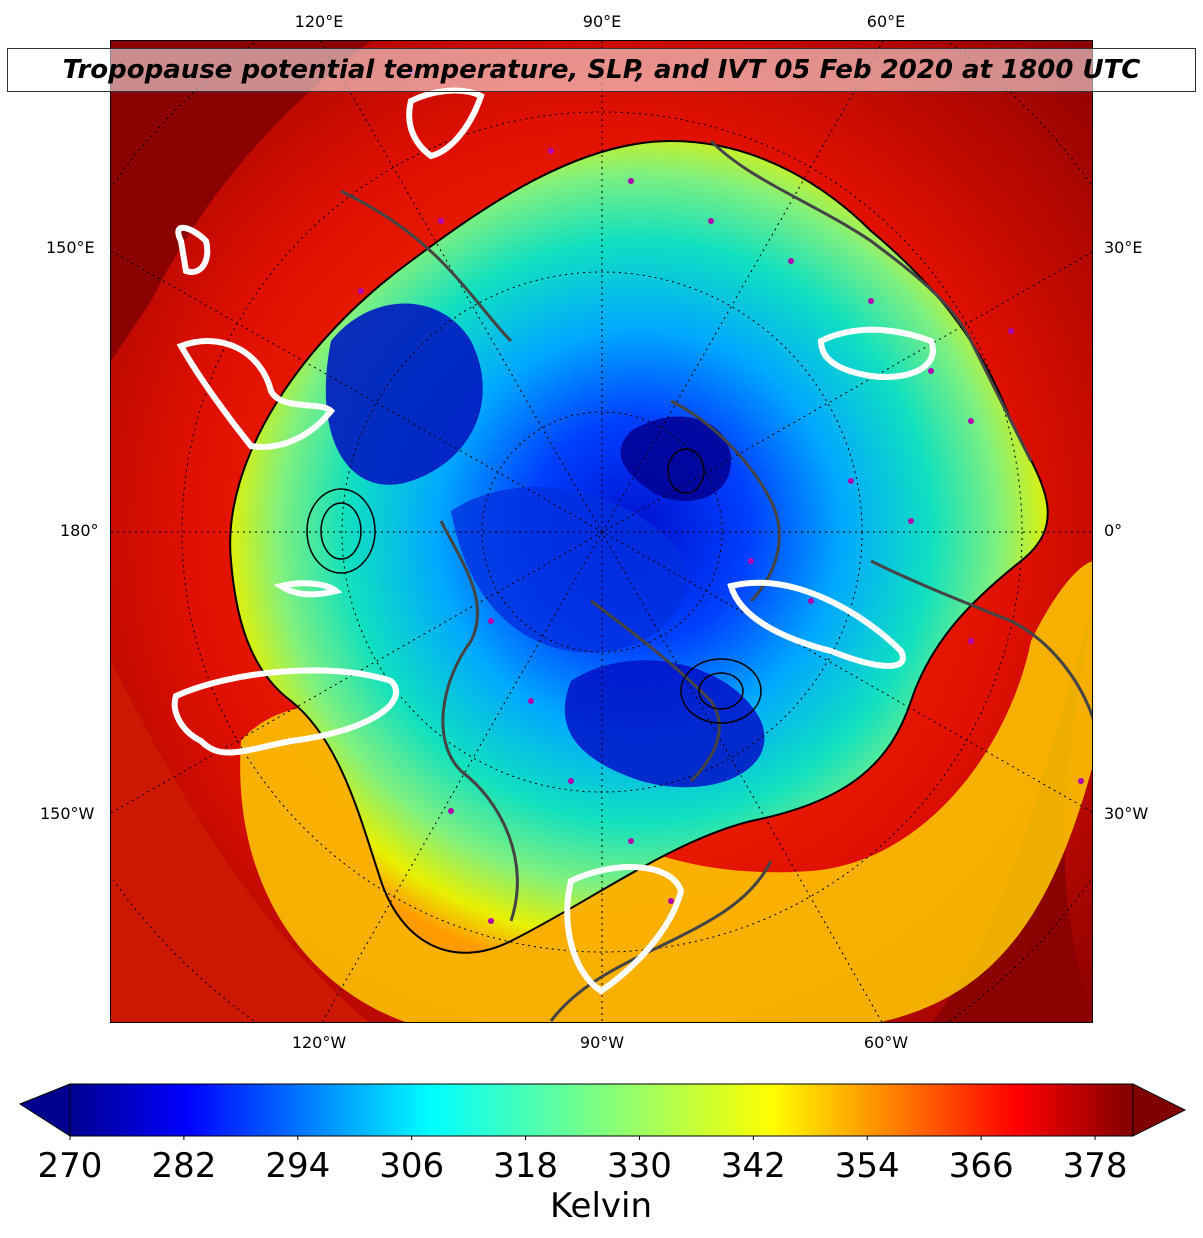 The image size is (1203, 1238). I want to click on colorbar-tick-label: 330, so click(639, 1166).